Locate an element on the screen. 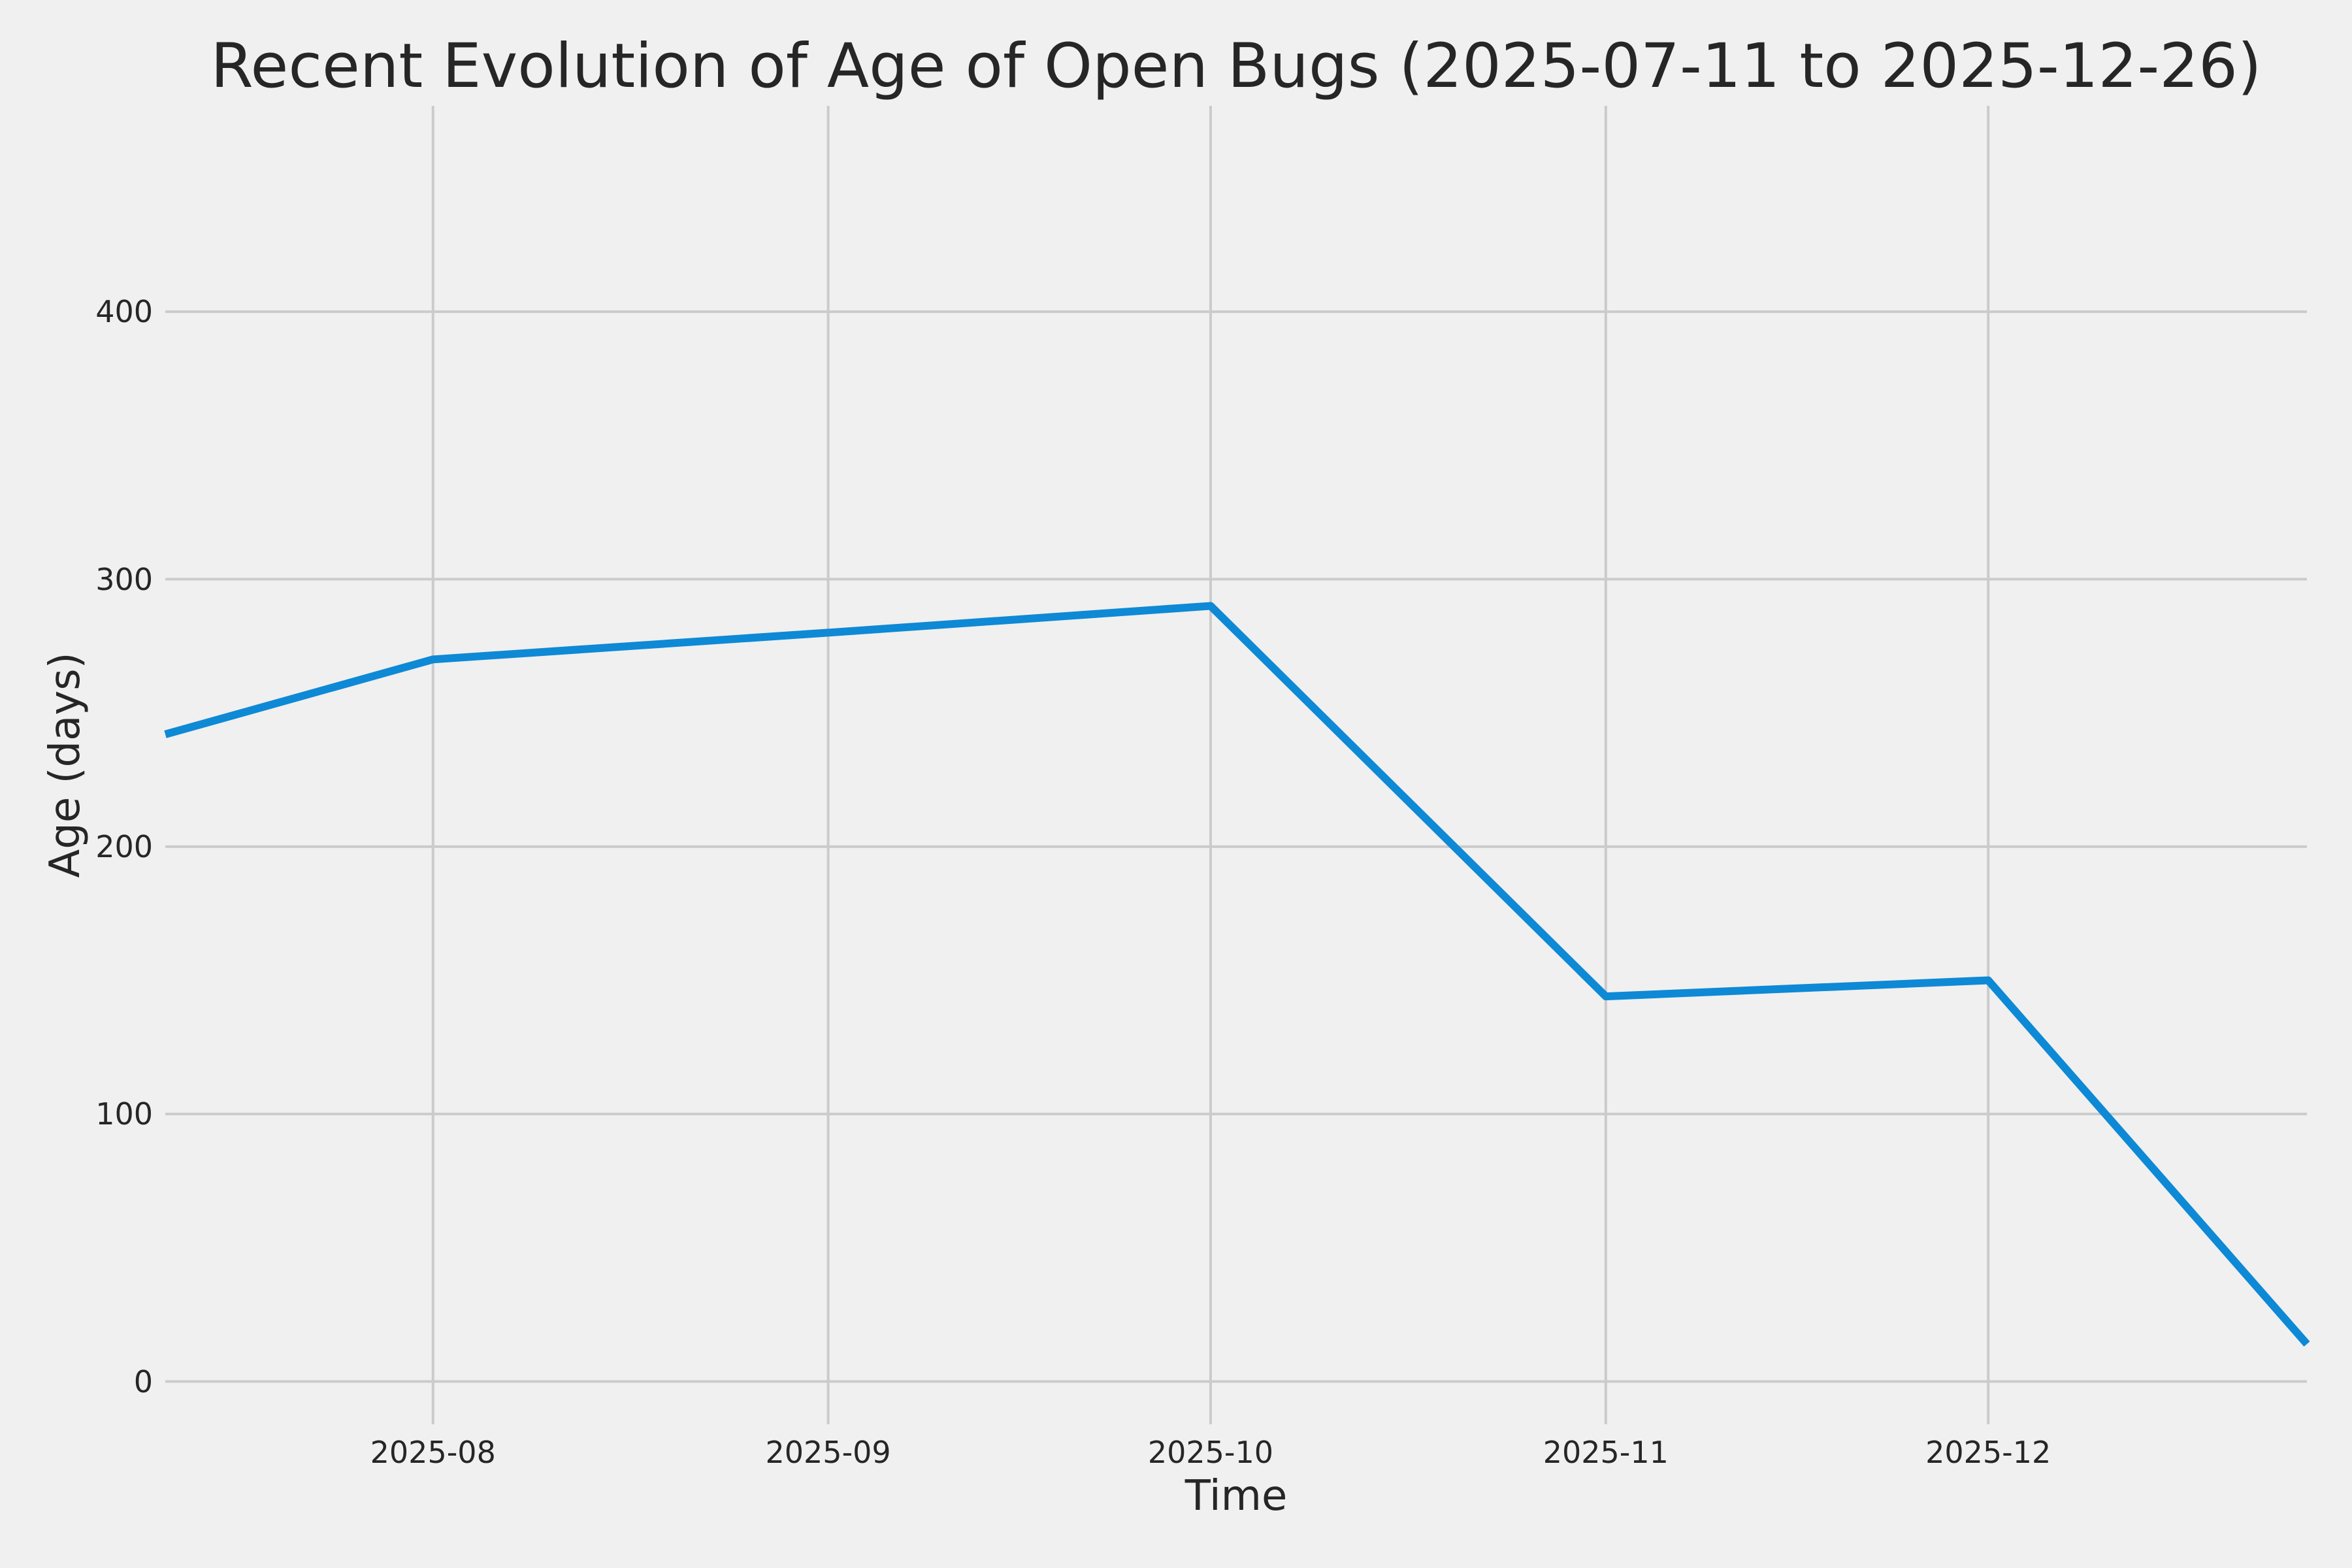 This screenshot has width=2352, height=1568. y-tick-label: 300 is located at coordinates (124, 579).